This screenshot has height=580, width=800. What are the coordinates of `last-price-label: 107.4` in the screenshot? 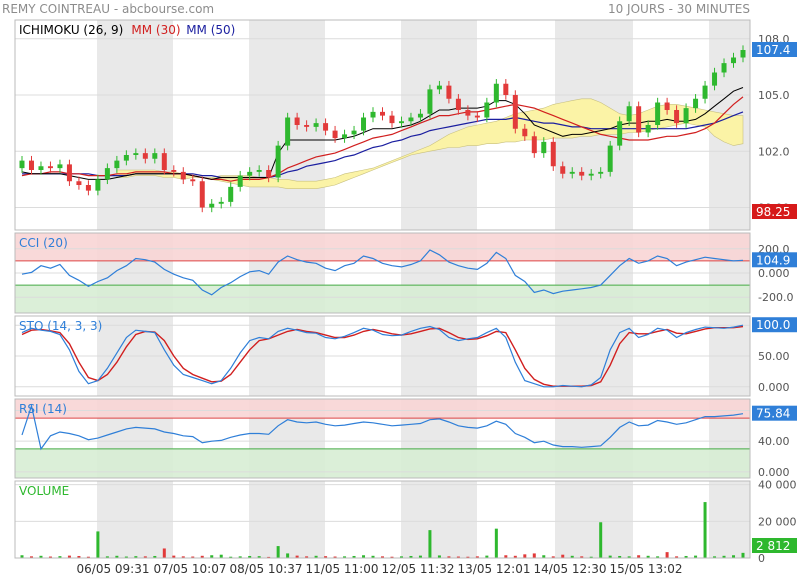 It's located at (773, 50).